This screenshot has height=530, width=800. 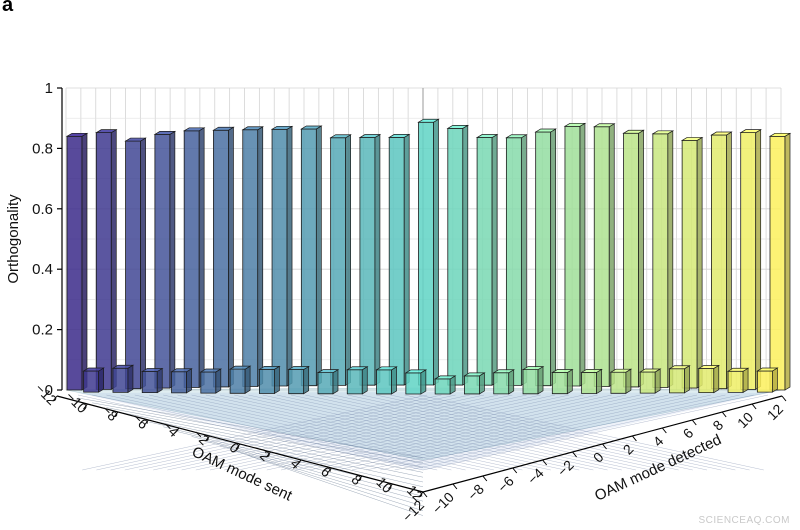 What do you see at coordinates (688, 433) in the screenshot?
I see `detected-tick-label: 6` at bounding box center [688, 433].